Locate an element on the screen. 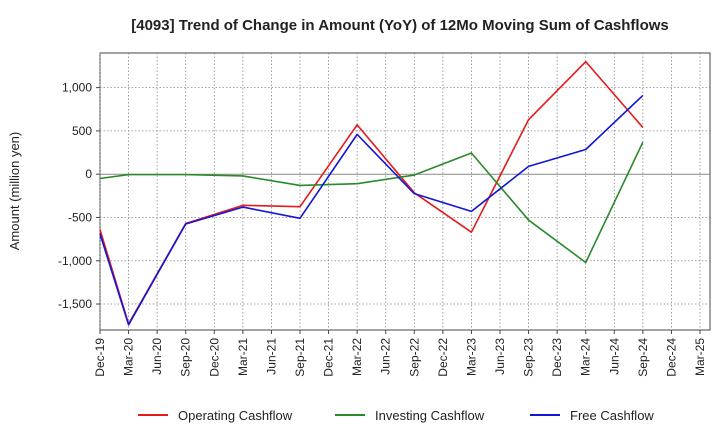  x-tick-label: Jun-22 is located at coordinates (386, 356).